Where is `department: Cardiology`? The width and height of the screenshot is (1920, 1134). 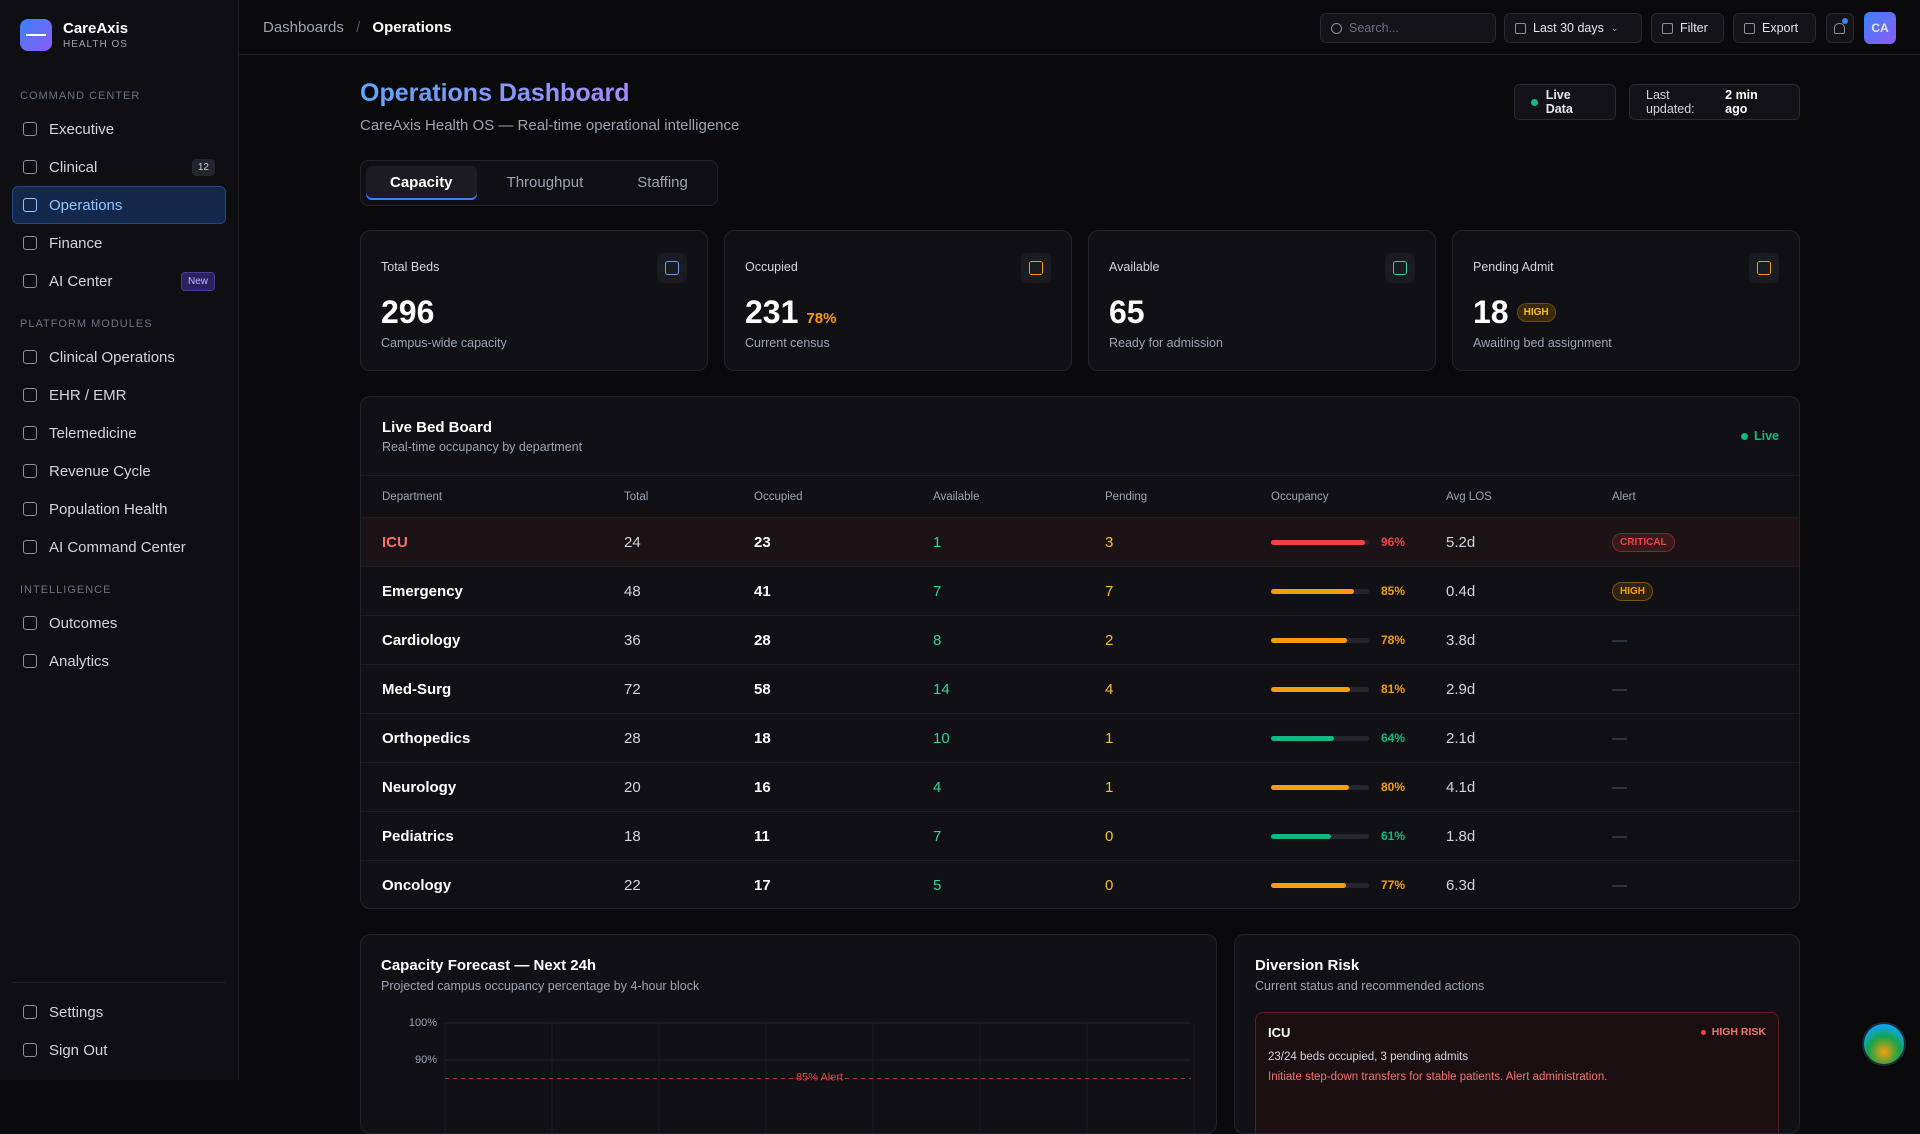
department: Cardiology is located at coordinates (421, 640).